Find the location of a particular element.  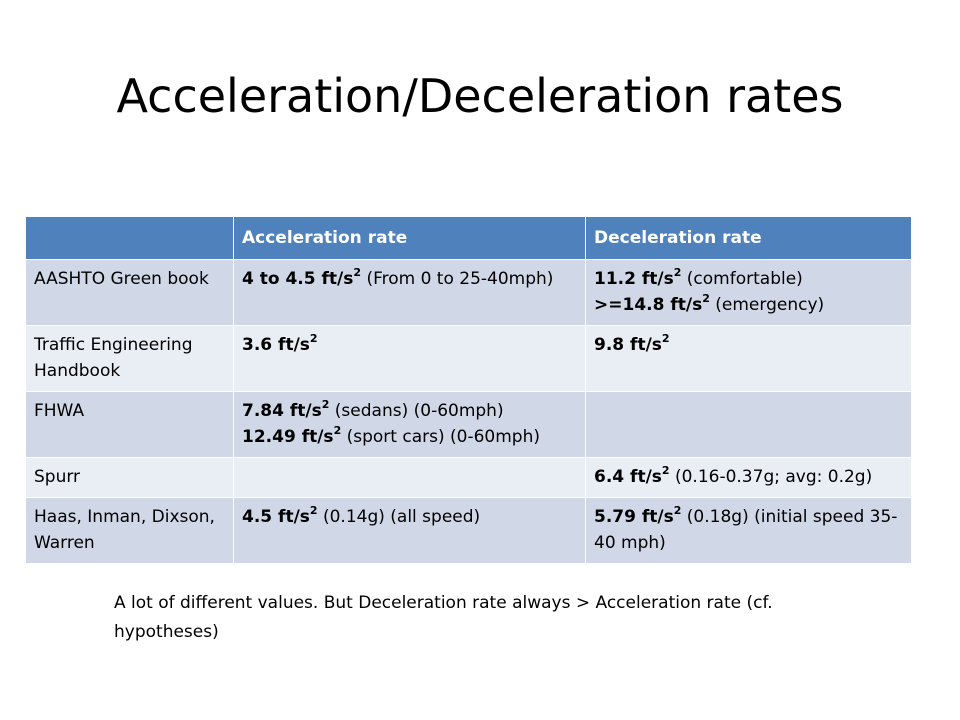

detail: (sport cars) (0-60mph) is located at coordinates (443, 437).